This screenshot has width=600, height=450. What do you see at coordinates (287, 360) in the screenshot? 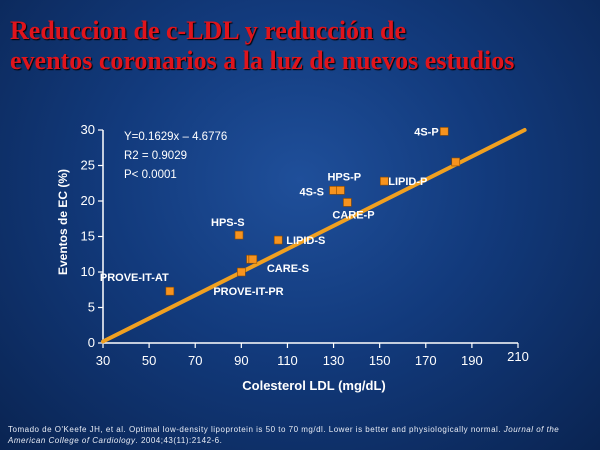
I see `x-tick-label: 110` at bounding box center [287, 360].